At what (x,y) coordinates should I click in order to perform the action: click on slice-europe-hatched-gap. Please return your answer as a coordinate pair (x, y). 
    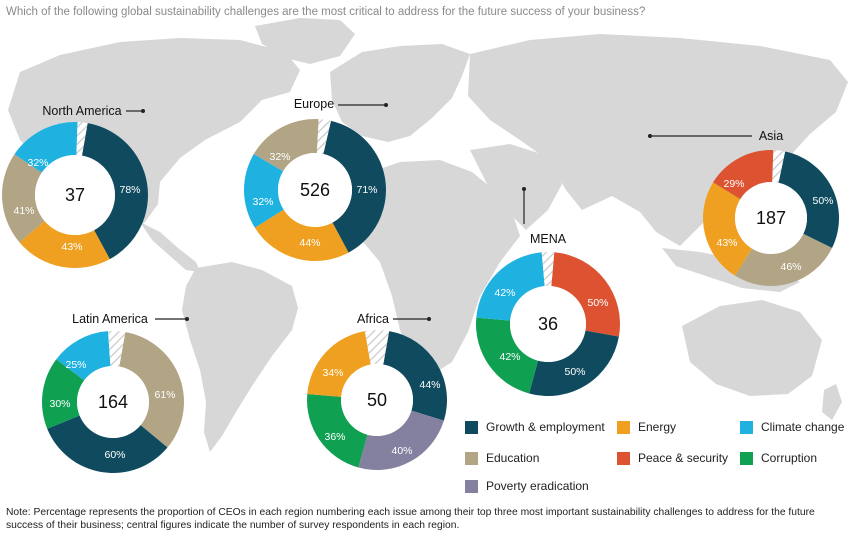
    Looking at the image, I should click on (323, 136).